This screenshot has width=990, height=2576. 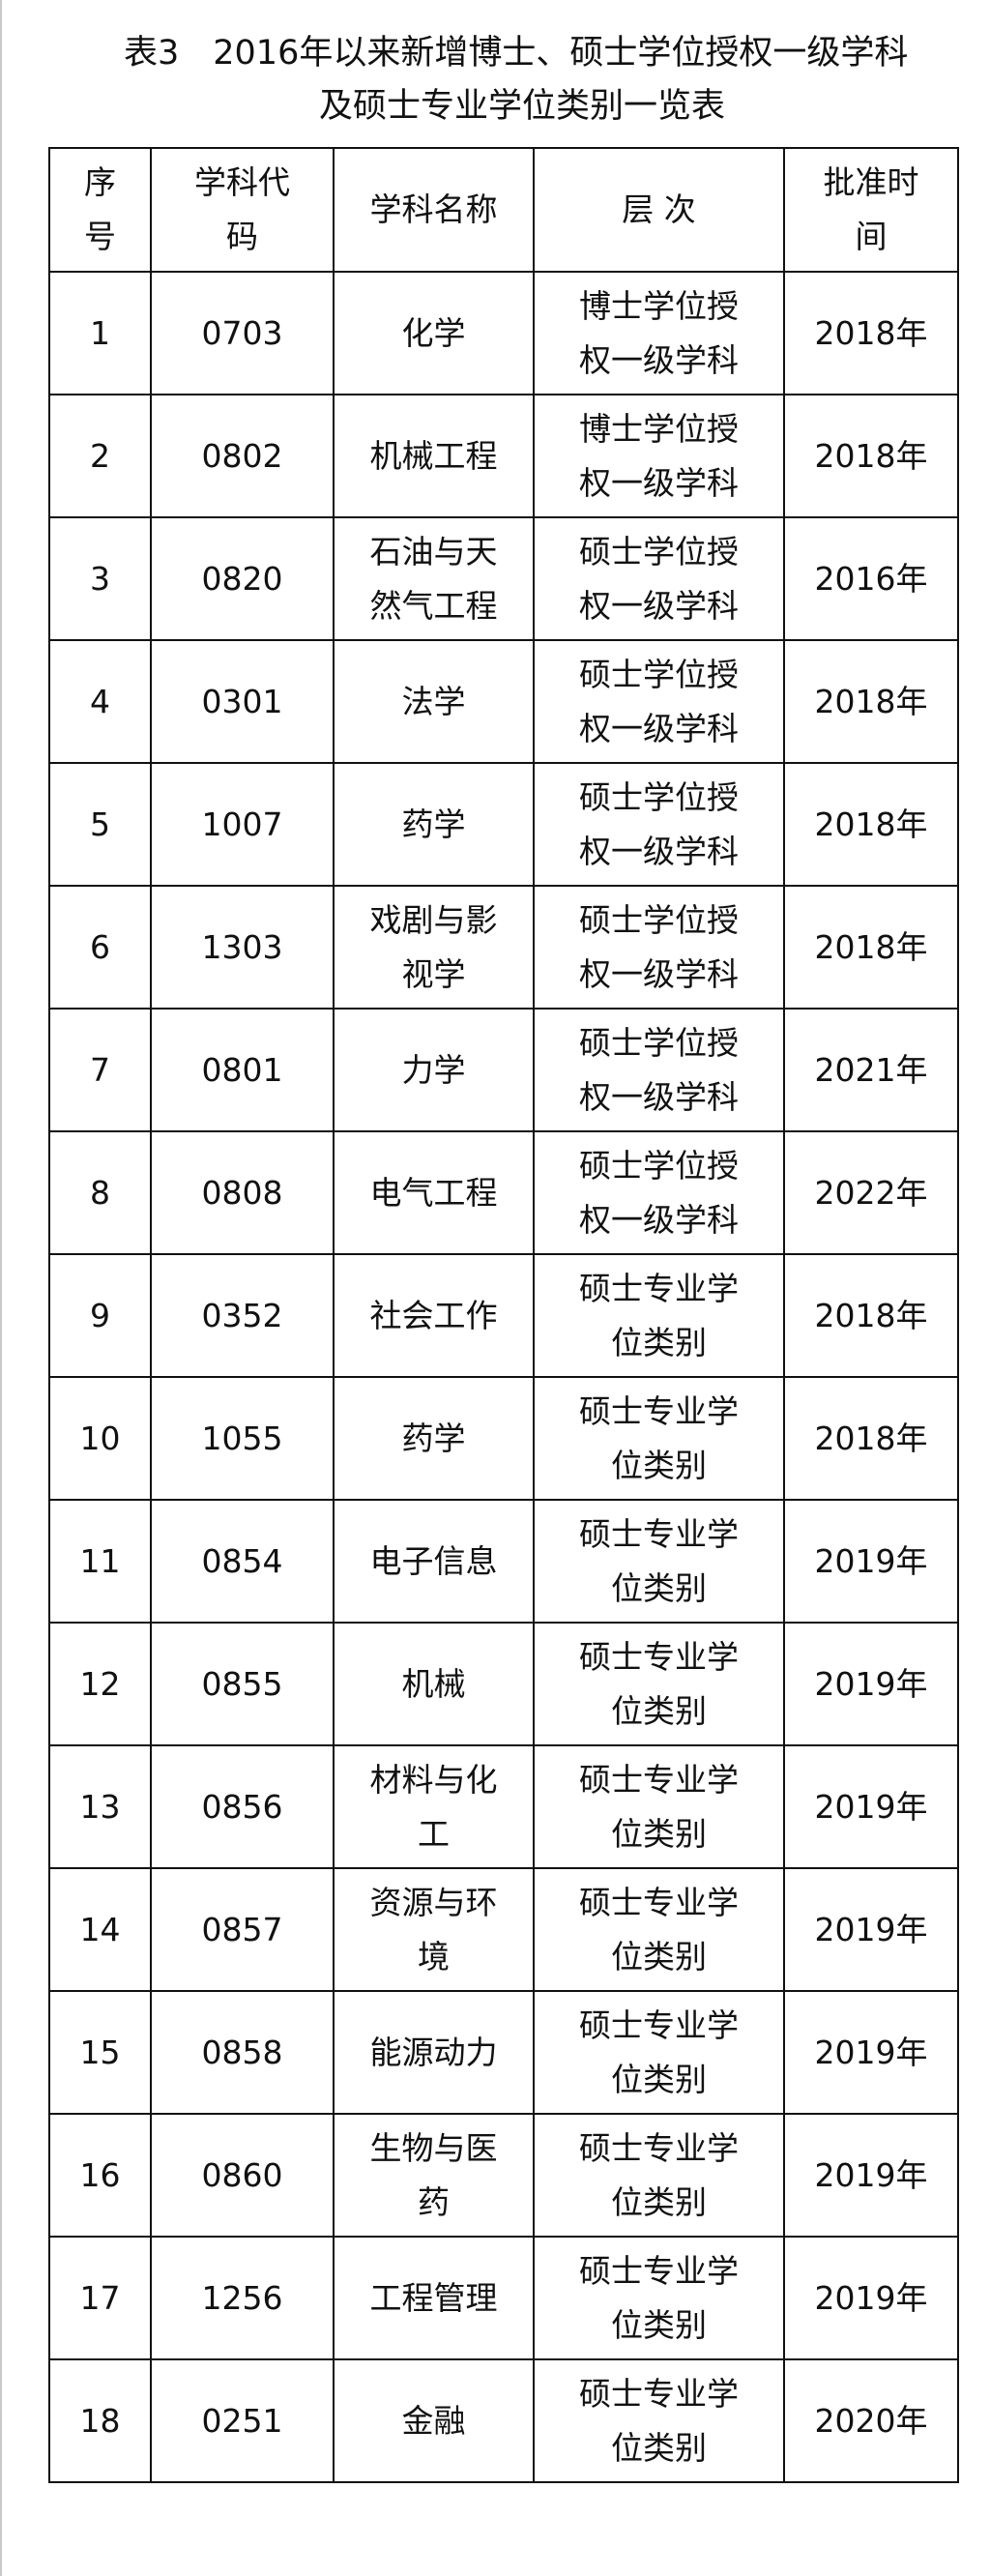 What do you see at coordinates (242, 824) in the screenshot?
I see `cell-code: 1007` at bounding box center [242, 824].